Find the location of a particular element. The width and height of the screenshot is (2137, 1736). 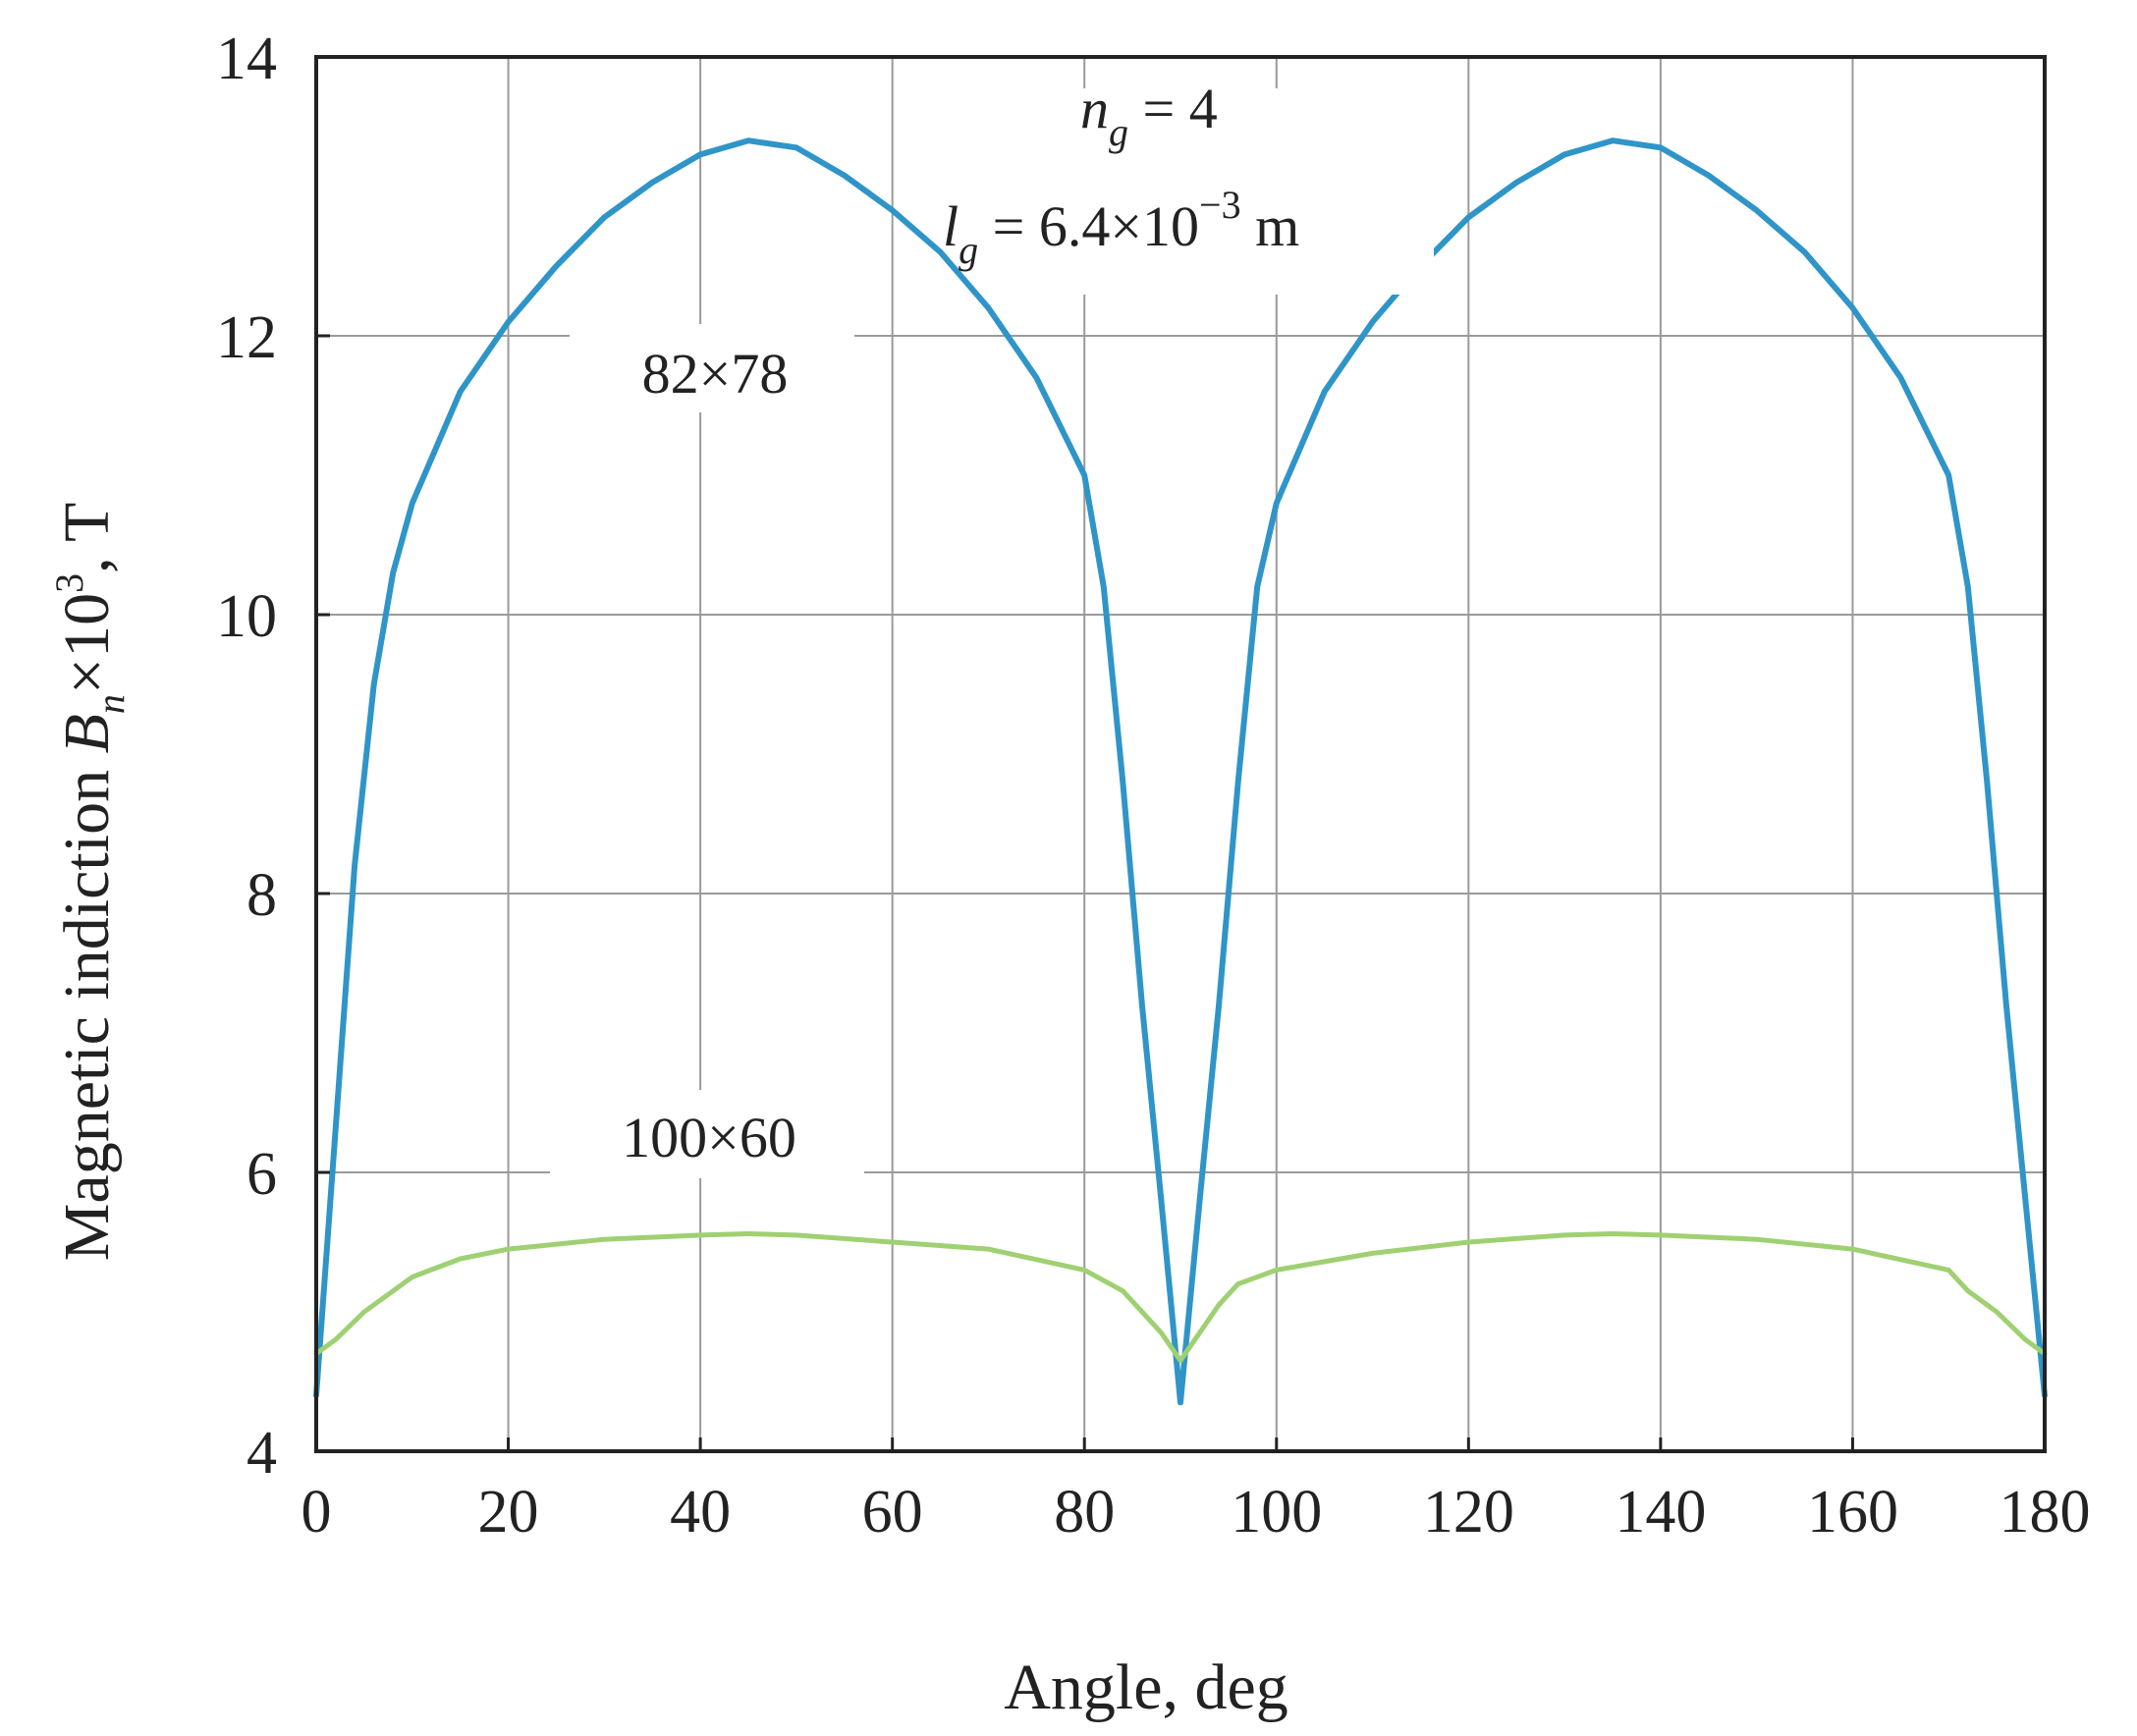

annotation-lg-unit: m is located at coordinates (1270, 226).